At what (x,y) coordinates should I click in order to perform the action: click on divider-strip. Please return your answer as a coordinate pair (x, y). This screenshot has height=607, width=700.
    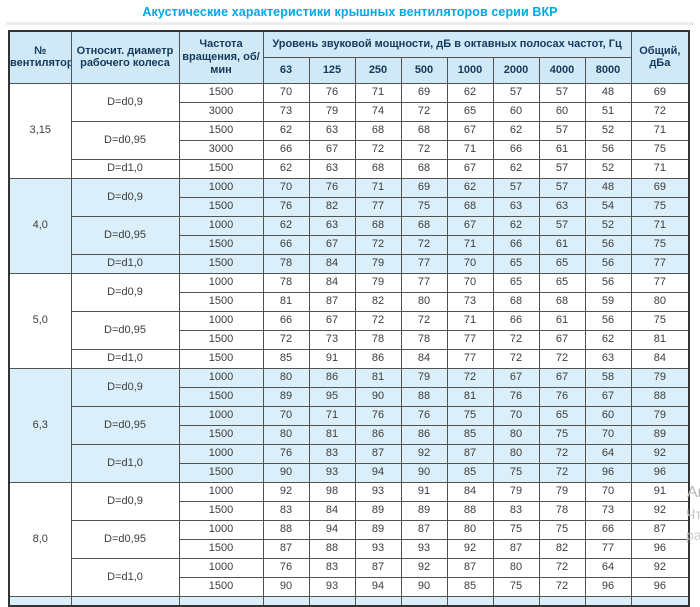
    Looking at the image, I should click on (350, 23).